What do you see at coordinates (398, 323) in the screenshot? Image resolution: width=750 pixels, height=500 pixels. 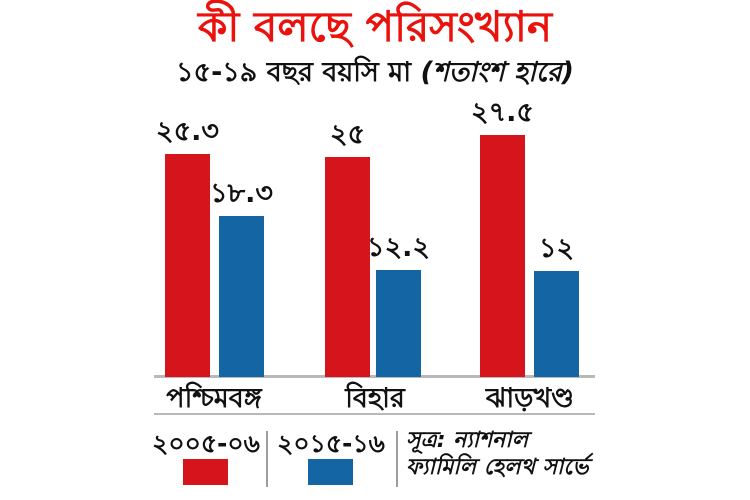 I see `bar-2015-16-bihar` at bounding box center [398, 323].